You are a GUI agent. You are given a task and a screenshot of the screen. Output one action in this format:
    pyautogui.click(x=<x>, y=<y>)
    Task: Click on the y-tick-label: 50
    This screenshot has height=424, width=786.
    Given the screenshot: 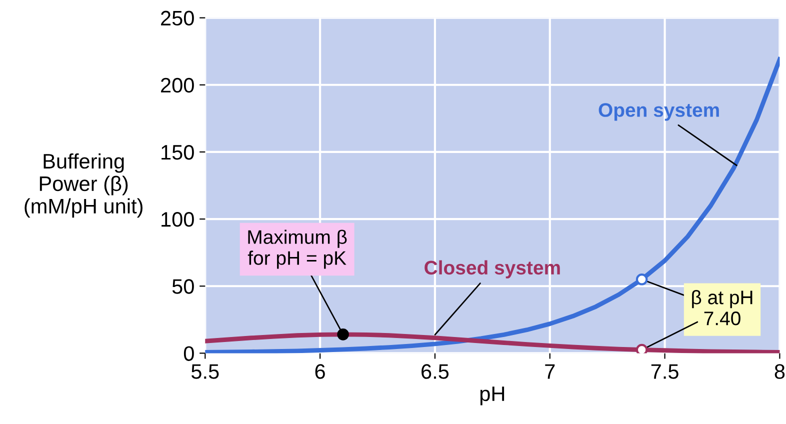 What is the action you would take?
    pyautogui.click(x=183, y=286)
    